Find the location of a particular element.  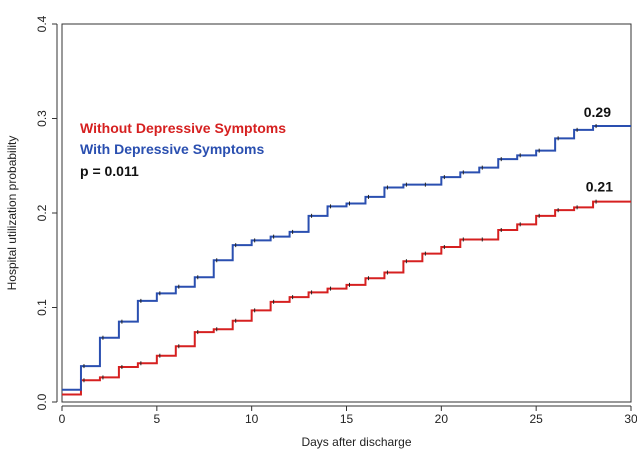

x-tick-label: 15 is located at coordinates (347, 419).